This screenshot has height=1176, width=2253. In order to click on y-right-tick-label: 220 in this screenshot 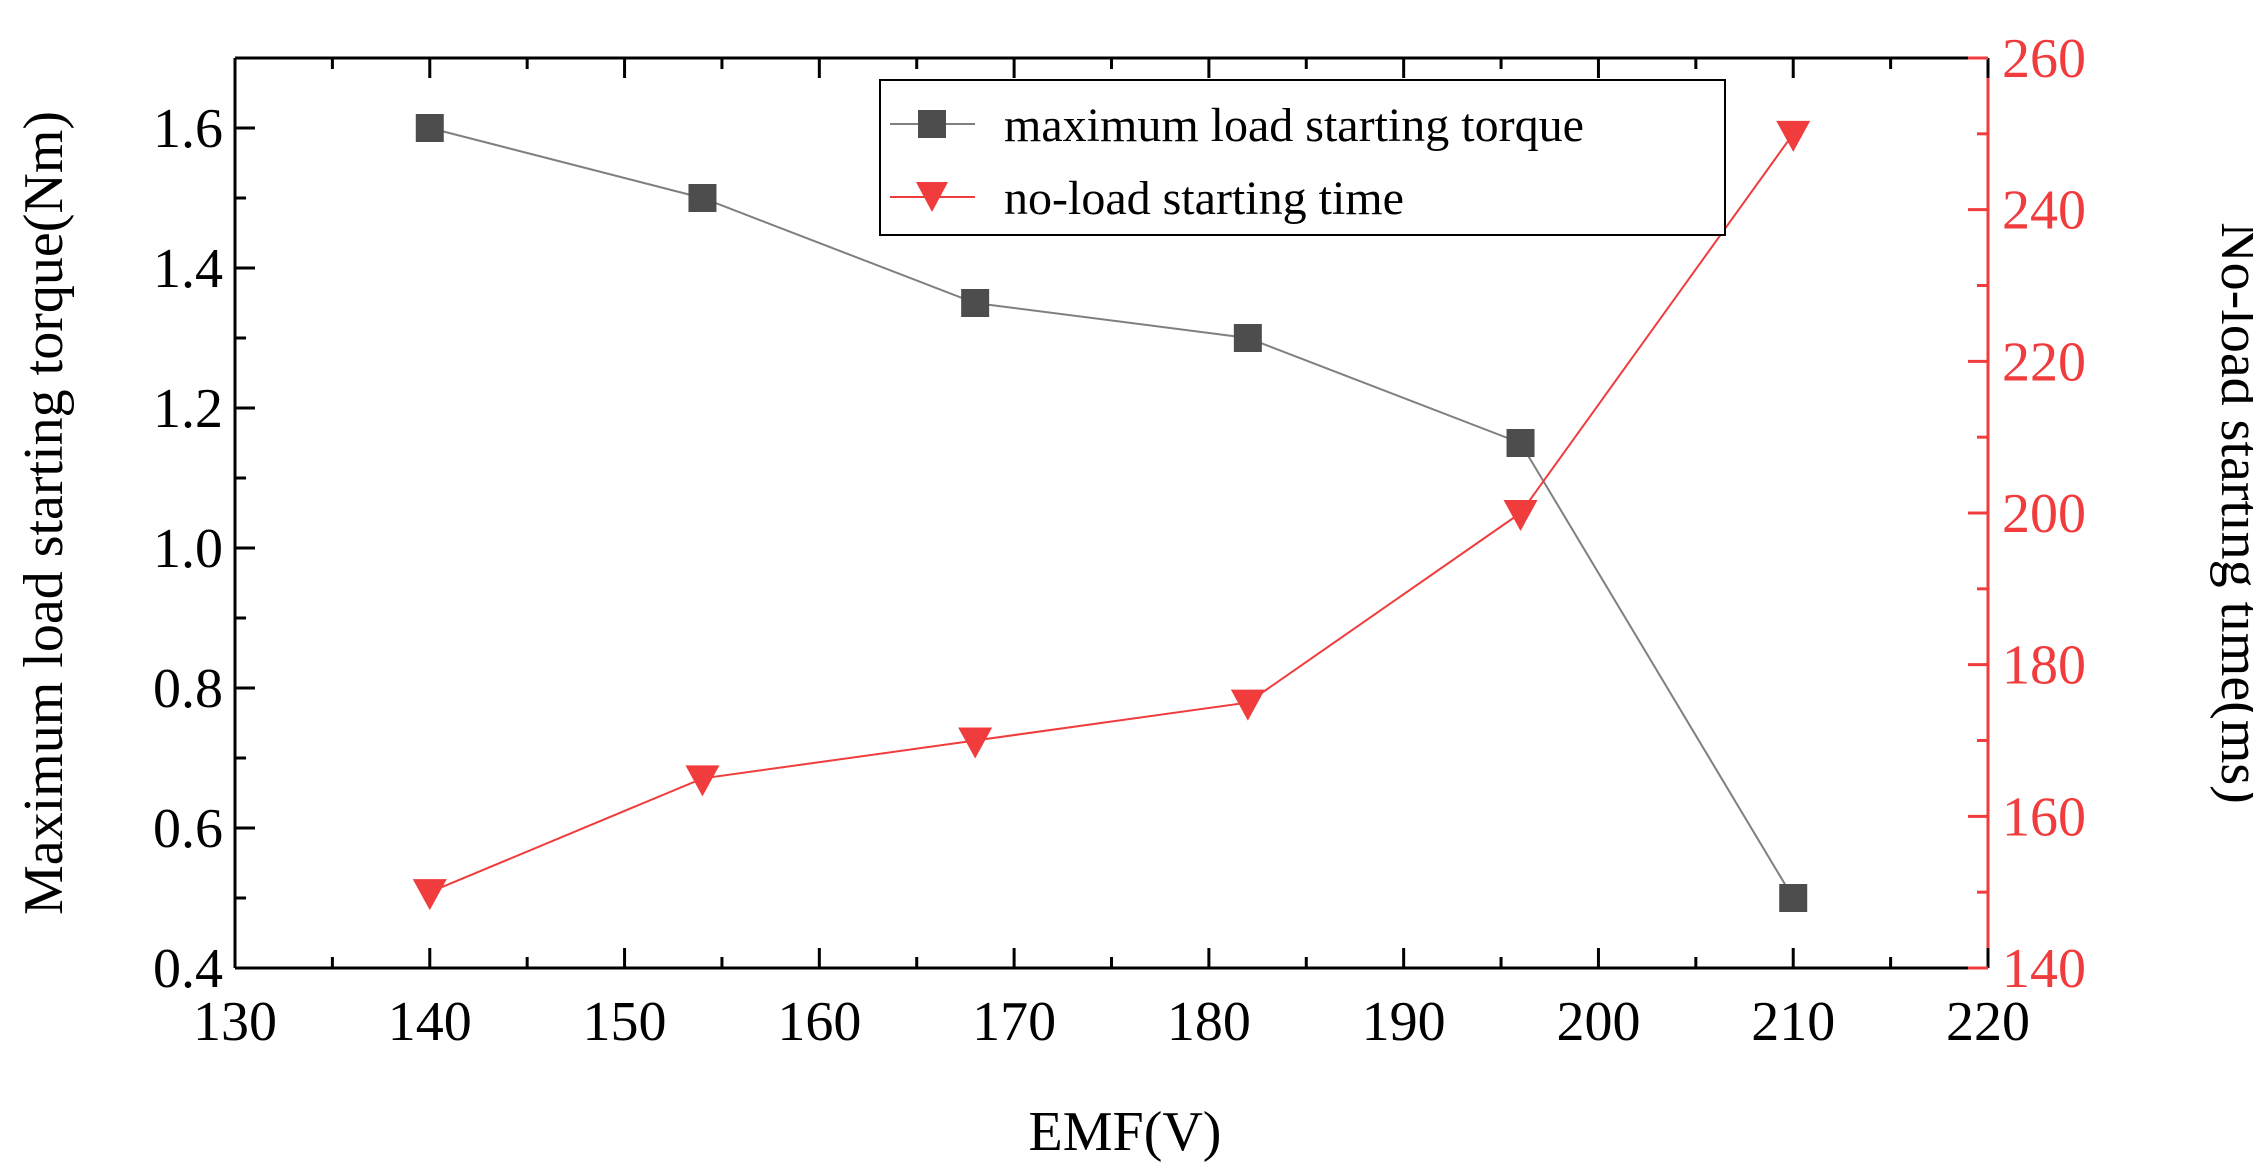, I will do `click(2044, 362)`.